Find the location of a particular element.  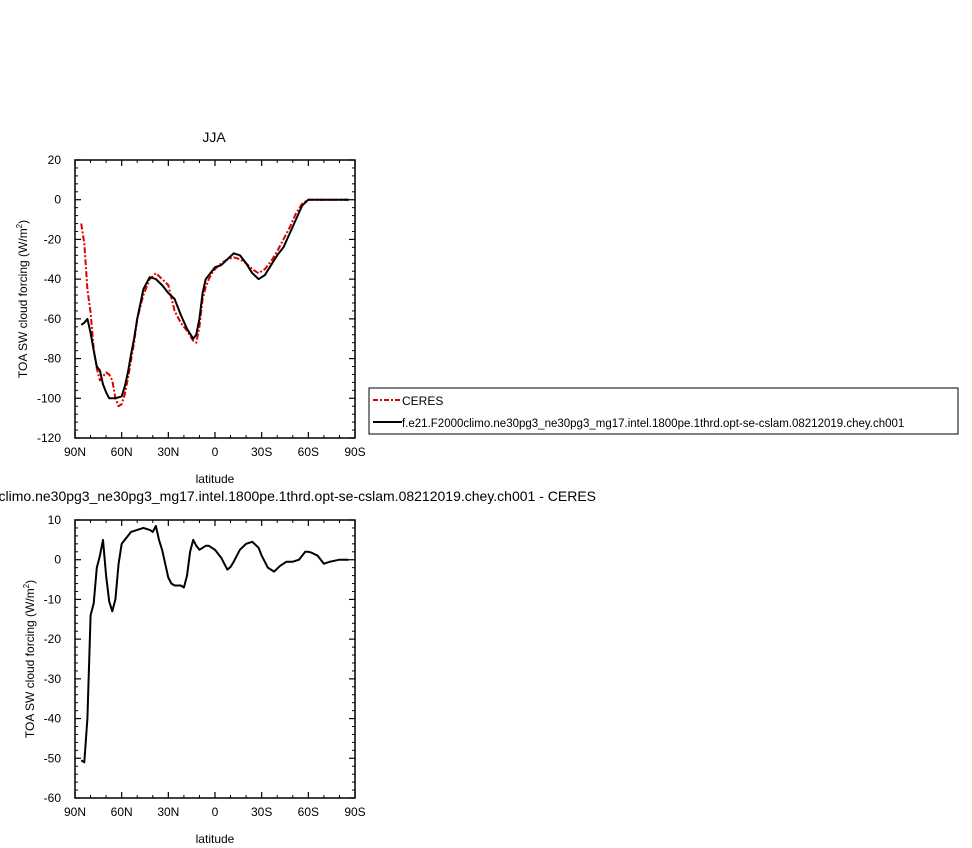

top-y-tick-label: -60 is located at coordinates (53, 319).